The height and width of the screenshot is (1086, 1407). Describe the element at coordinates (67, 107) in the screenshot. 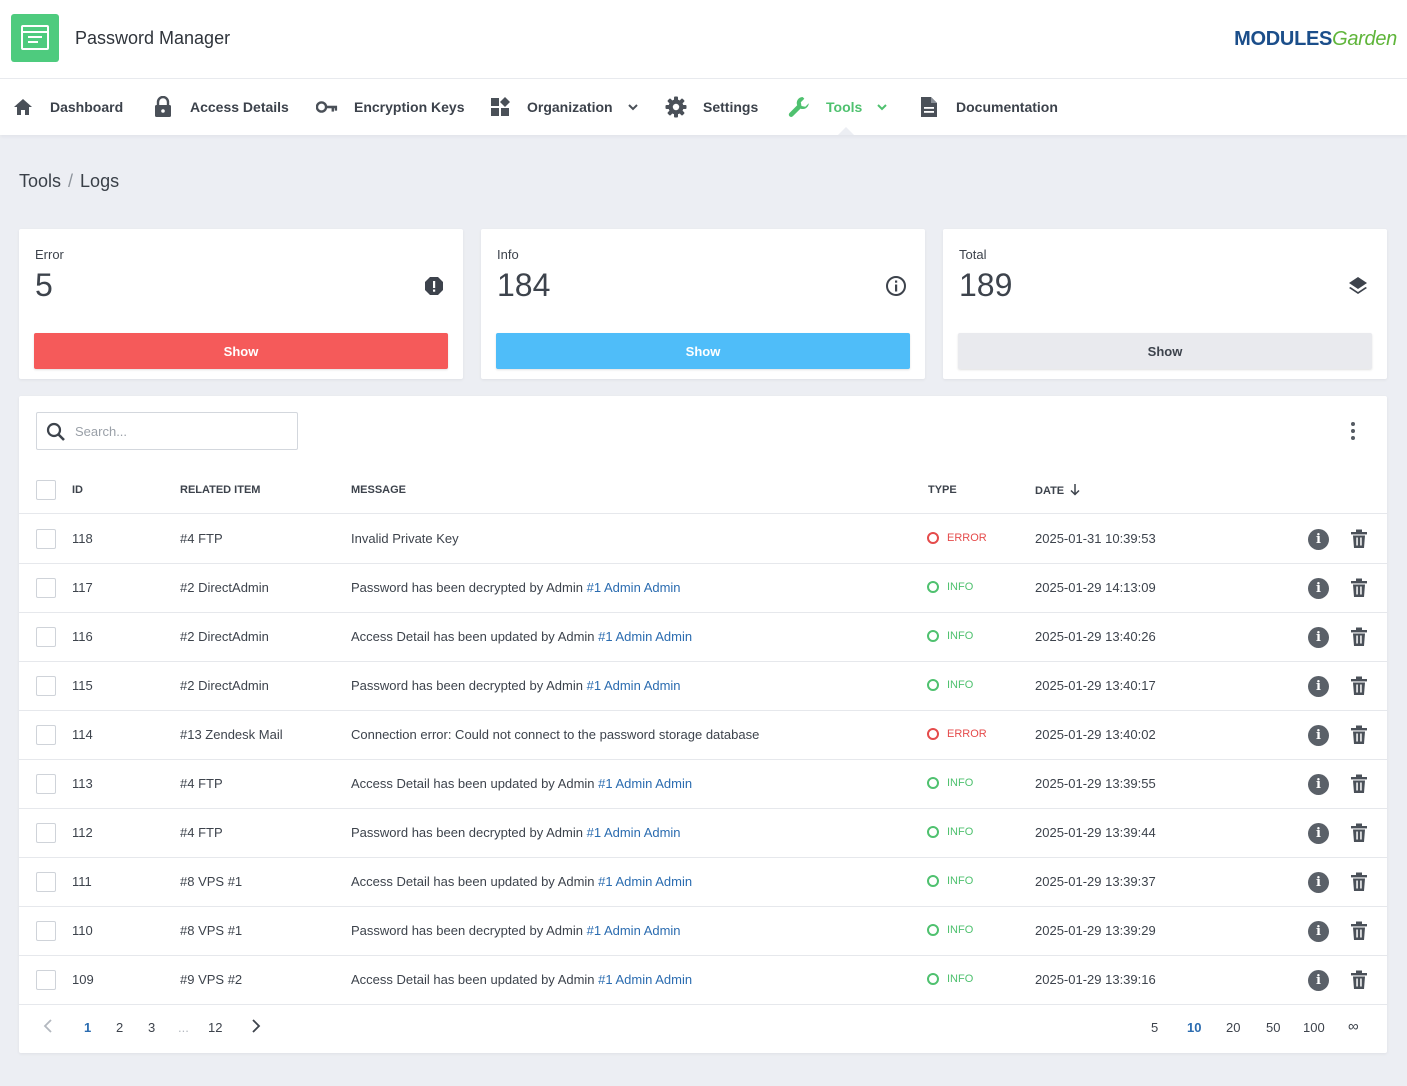

I see `nav-dashboard: Dashboard` at that location.